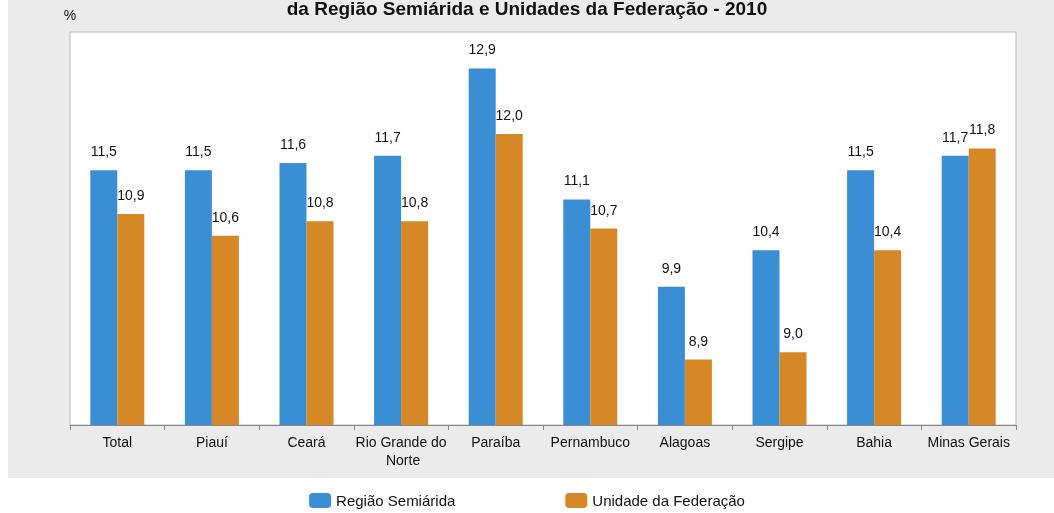  I want to click on x-tick-label: Alagoas, so click(685, 442).